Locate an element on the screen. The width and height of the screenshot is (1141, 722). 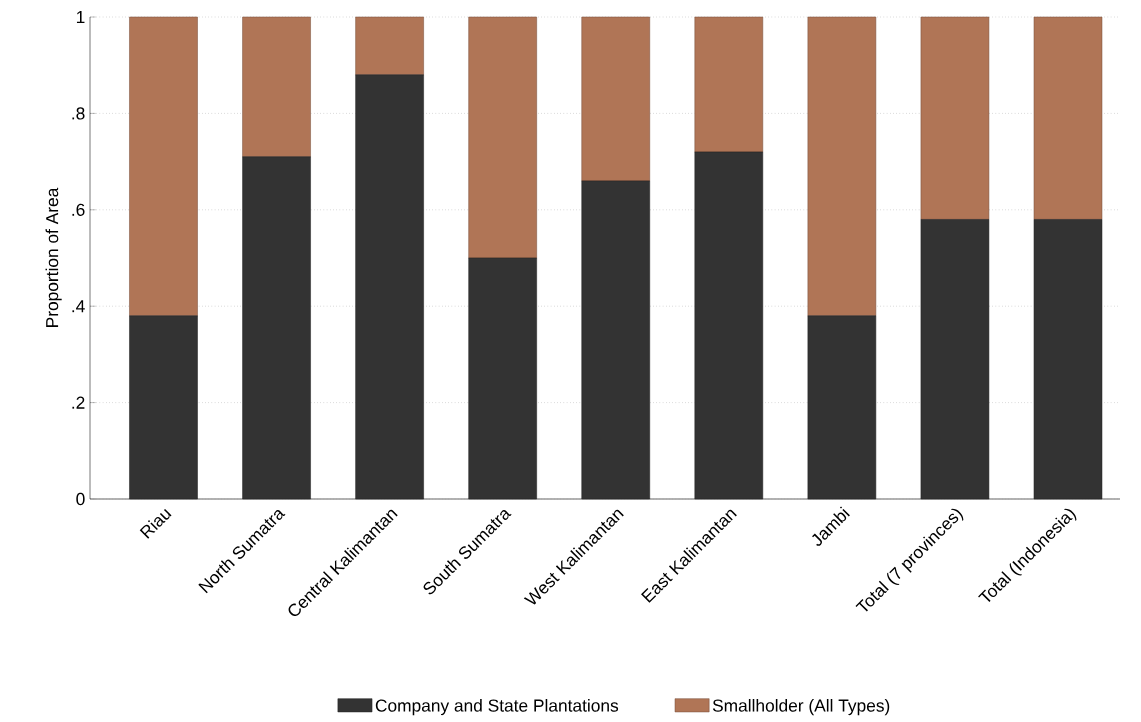
legend-label: Company and State Plantations is located at coordinates (497, 707).